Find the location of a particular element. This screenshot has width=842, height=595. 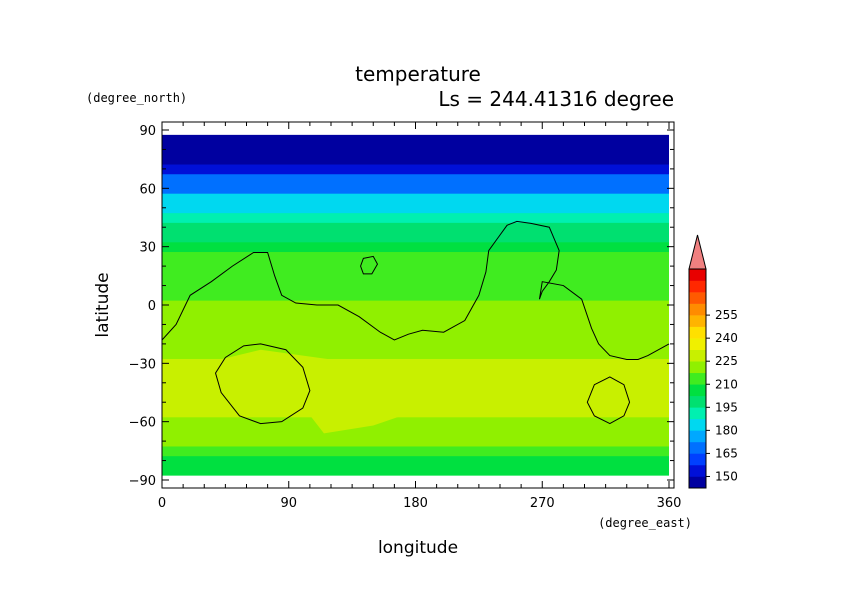

colorbar-label: 150 is located at coordinates (726, 476).